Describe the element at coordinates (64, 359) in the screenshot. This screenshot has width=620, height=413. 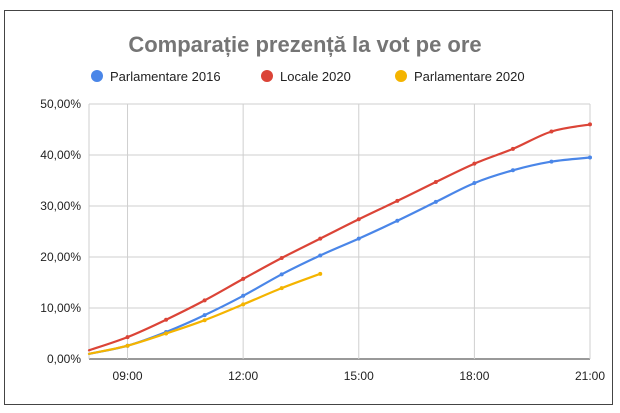
I see `y-tick-label: 0,00%` at that location.